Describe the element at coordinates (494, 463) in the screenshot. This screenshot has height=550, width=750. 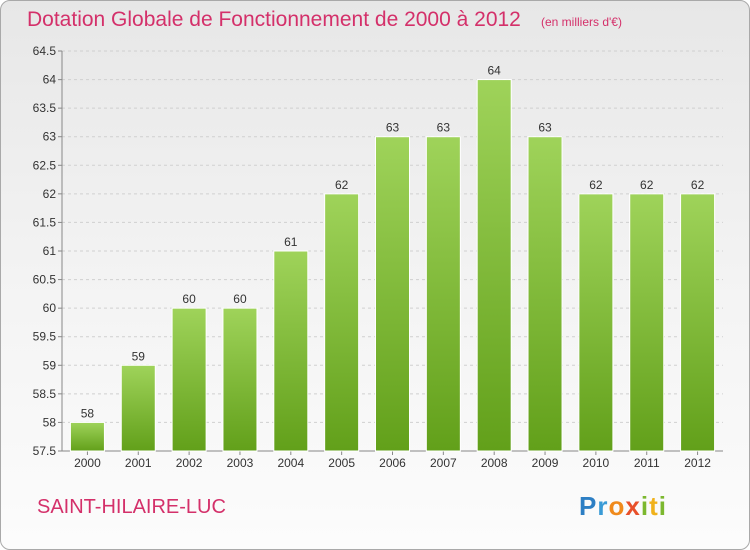
I see `x-tick-label-2008: 2008` at that location.